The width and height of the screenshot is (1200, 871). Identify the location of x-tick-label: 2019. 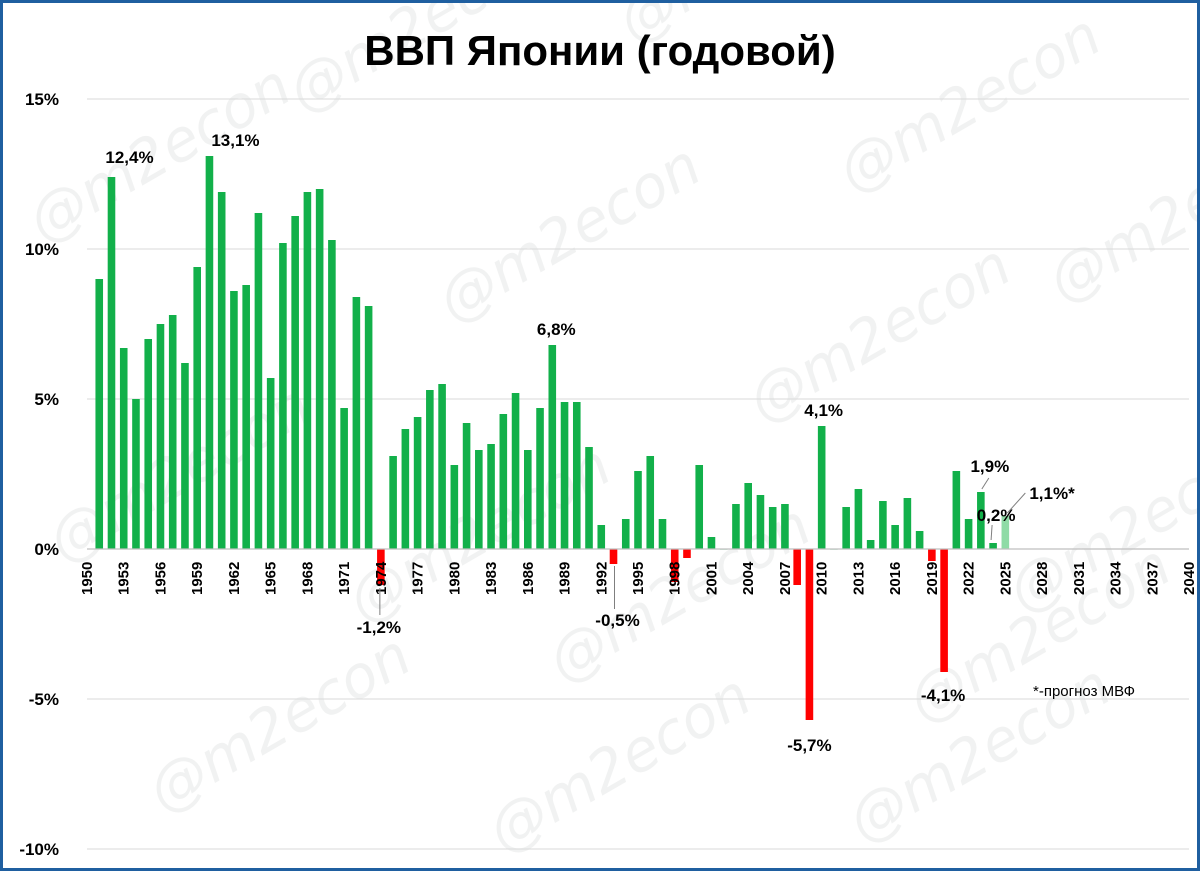
(932, 578).